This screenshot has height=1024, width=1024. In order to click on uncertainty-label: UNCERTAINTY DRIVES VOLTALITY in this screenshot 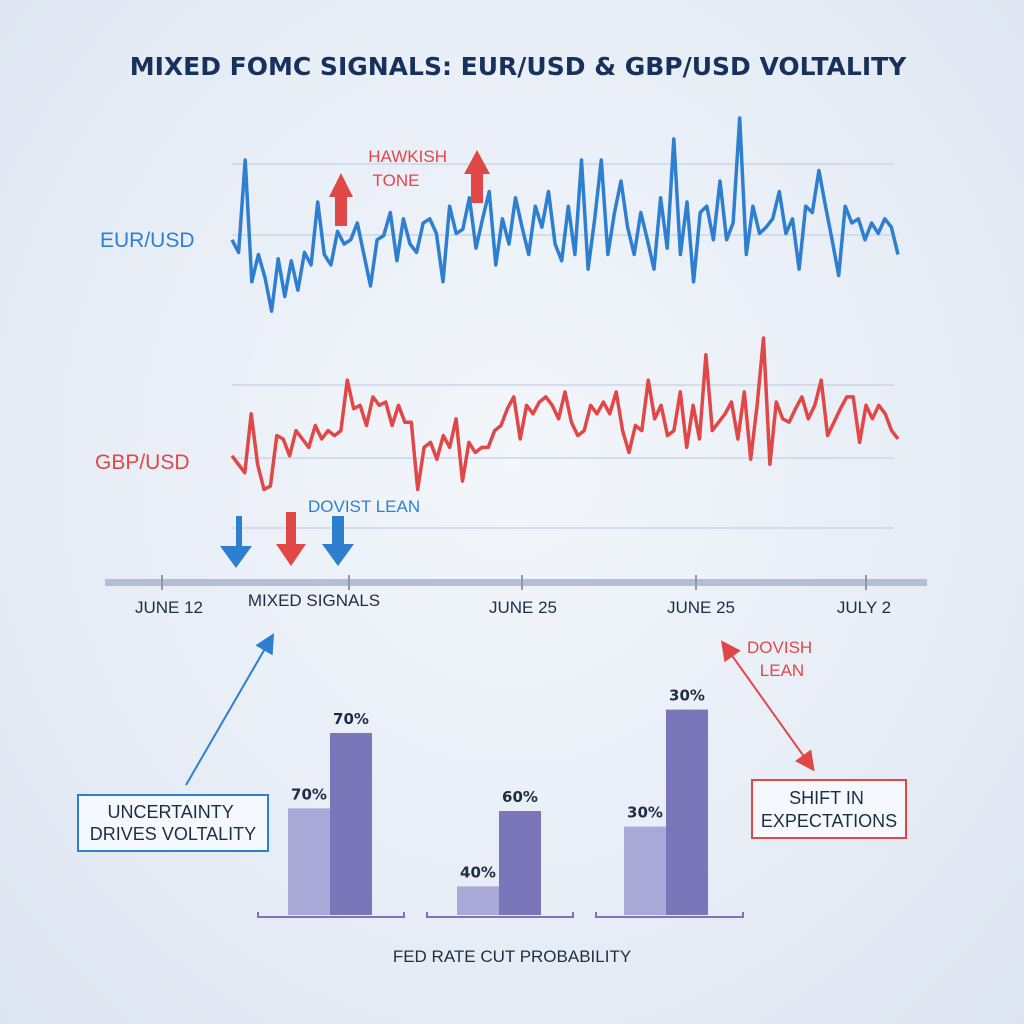, I will do `click(173, 823)`.